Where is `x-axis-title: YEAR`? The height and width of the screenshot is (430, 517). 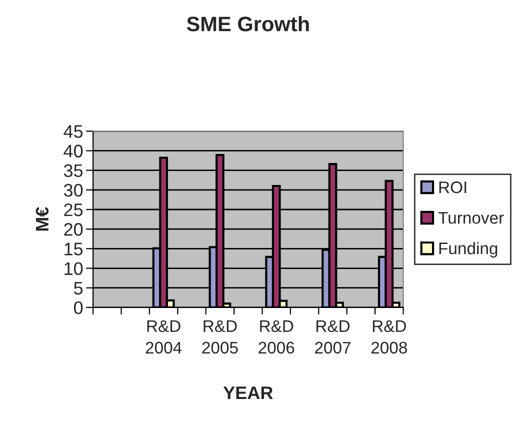
x-axis-title: YEAR is located at coordinates (248, 393).